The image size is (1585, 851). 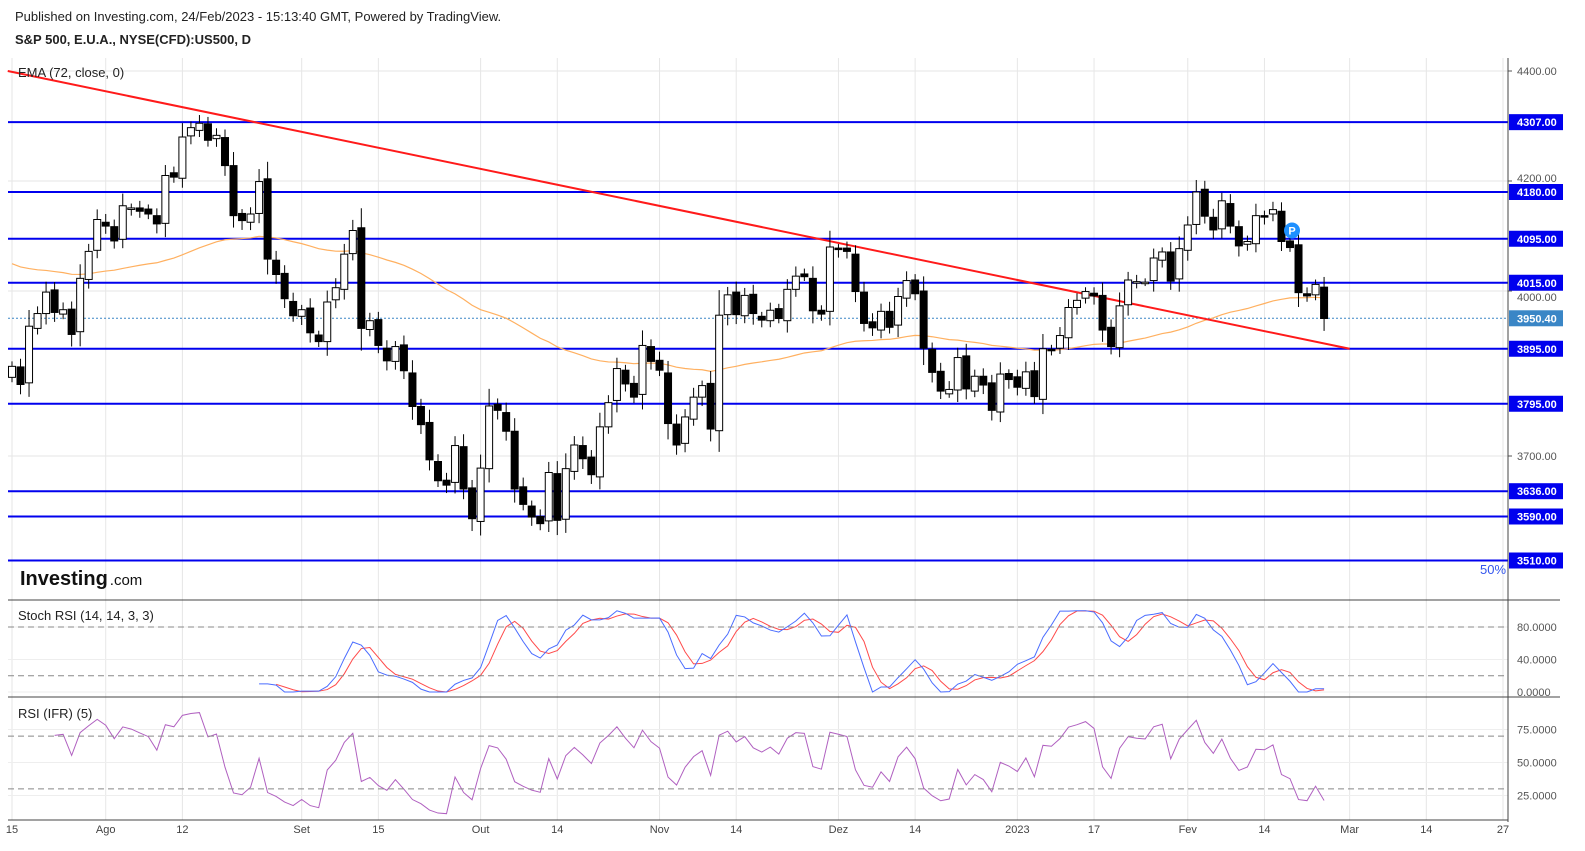 What do you see at coordinates (1094, 830) in the screenshot?
I see `x-tick-label: 17` at bounding box center [1094, 830].